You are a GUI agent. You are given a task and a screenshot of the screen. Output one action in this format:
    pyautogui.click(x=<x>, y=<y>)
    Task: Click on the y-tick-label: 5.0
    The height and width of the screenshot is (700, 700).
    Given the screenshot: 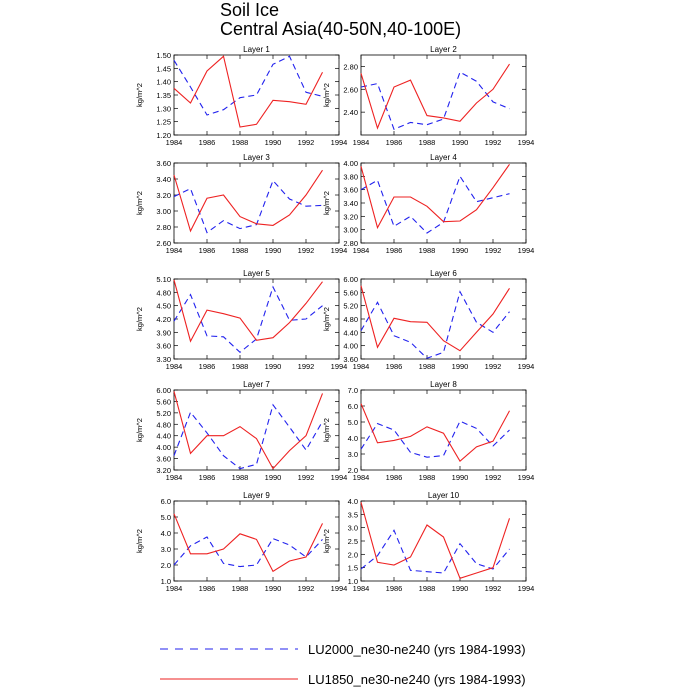 What is the action you would take?
    pyautogui.click(x=166, y=517)
    